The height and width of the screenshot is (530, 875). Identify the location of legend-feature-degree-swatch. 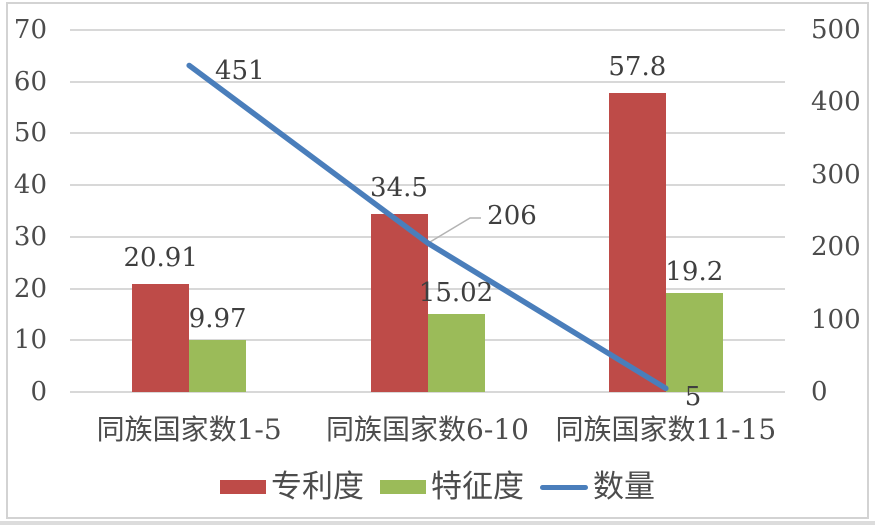
(403, 487).